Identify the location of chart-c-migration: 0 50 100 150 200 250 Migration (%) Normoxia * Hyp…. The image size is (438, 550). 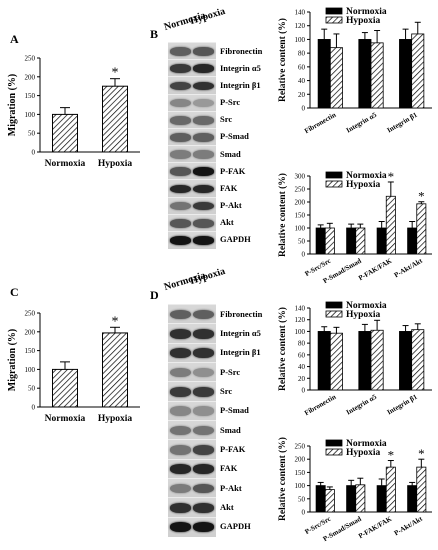
(73, 367).